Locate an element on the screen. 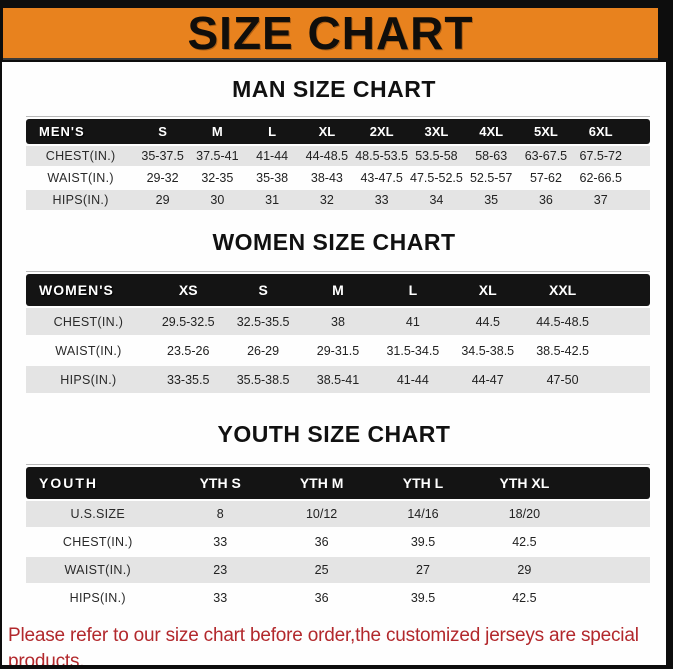  table-row: HIPS(IN.) 29 30 31 32 33 34 35 36 37 is located at coordinates (338, 200).